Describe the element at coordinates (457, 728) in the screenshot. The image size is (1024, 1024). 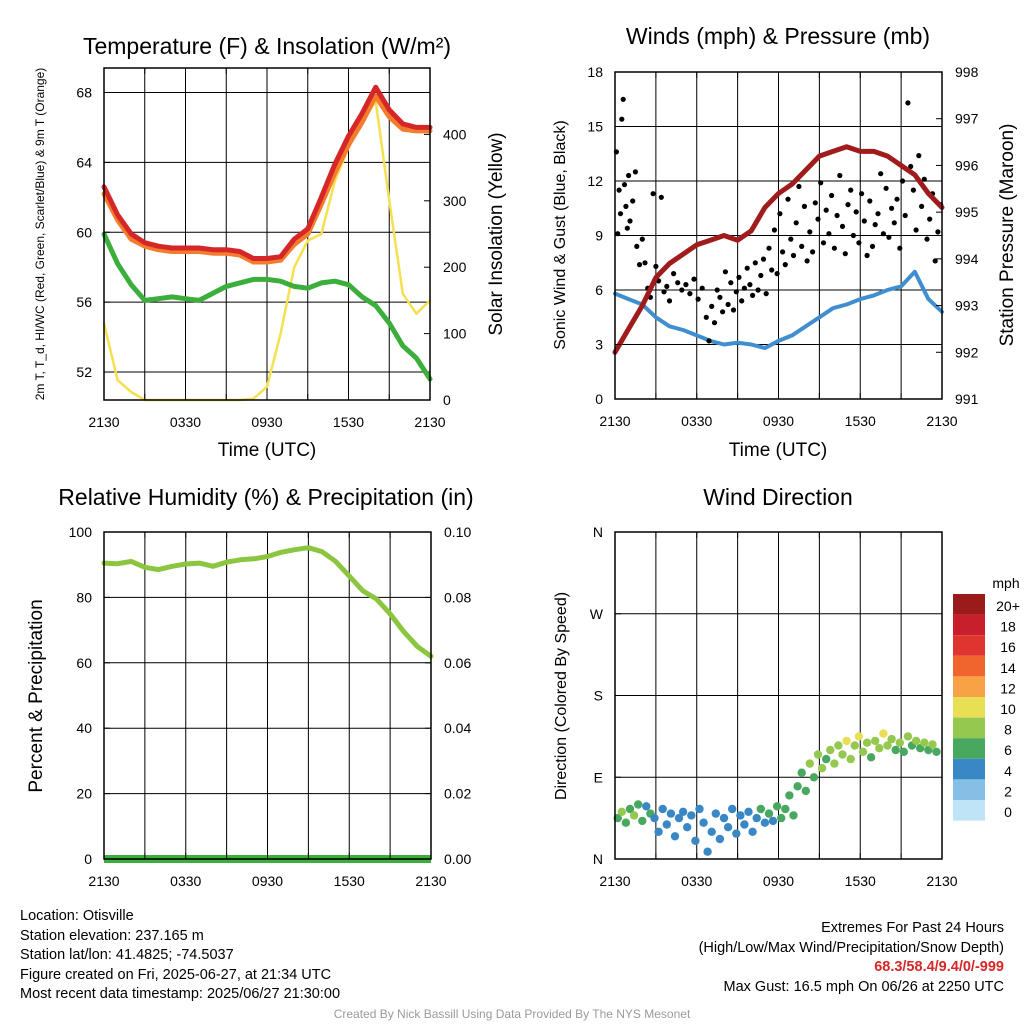
I see `y2-tick-label: 0.04` at that location.